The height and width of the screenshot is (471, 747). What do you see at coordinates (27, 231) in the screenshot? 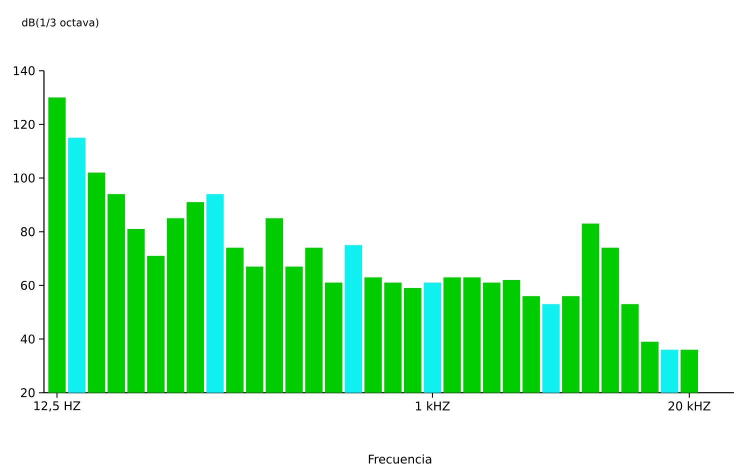
I see `y-tick-label: 80` at bounding box center [27, 231].